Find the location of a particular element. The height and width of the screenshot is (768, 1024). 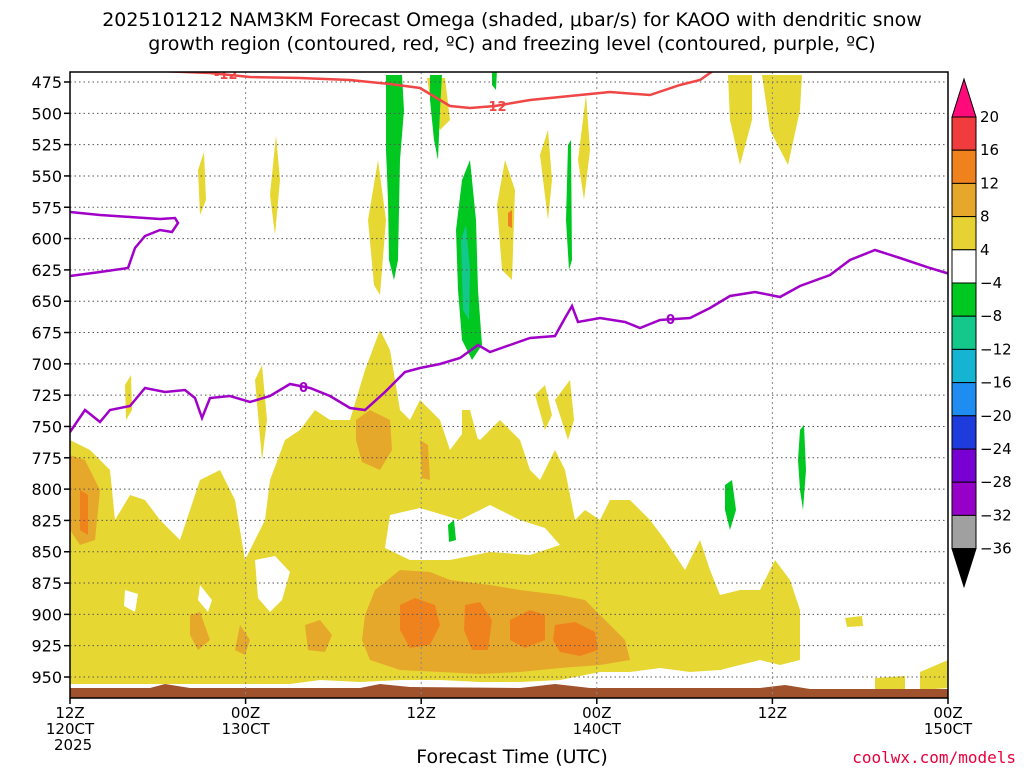

y-tick-label: 775 is located at coordinates (46, 458).